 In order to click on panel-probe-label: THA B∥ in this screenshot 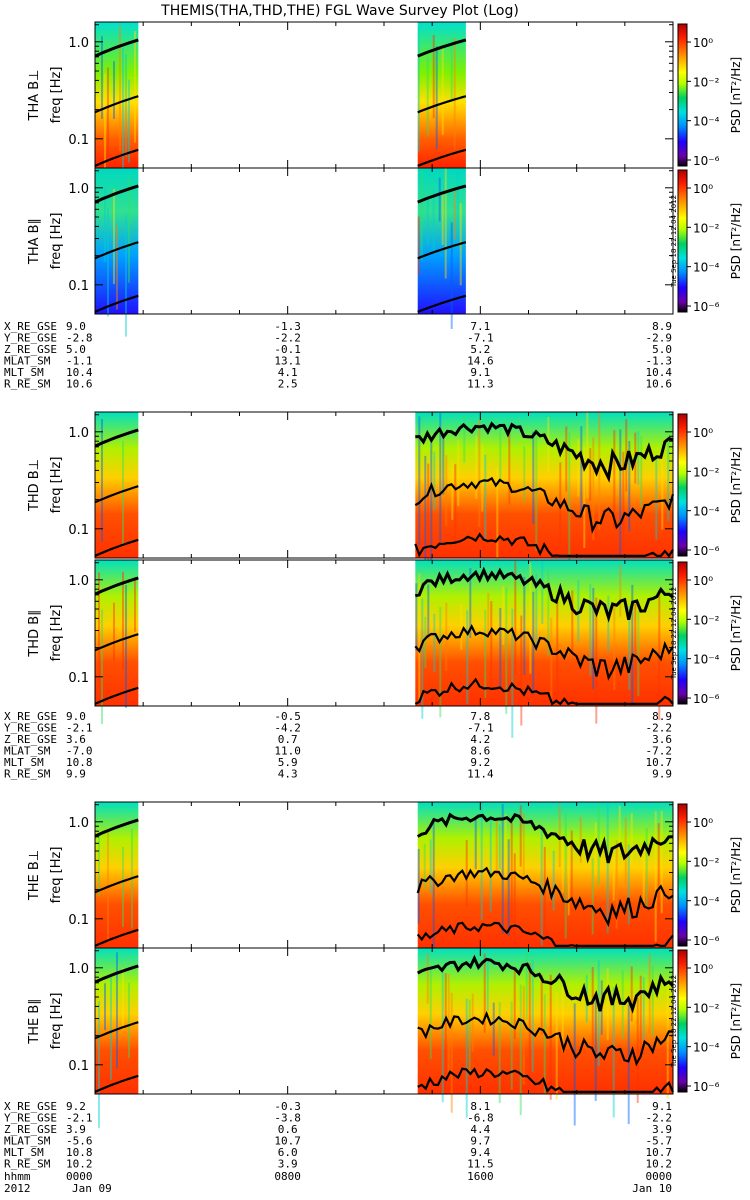, I will do `click(34, 241)`.